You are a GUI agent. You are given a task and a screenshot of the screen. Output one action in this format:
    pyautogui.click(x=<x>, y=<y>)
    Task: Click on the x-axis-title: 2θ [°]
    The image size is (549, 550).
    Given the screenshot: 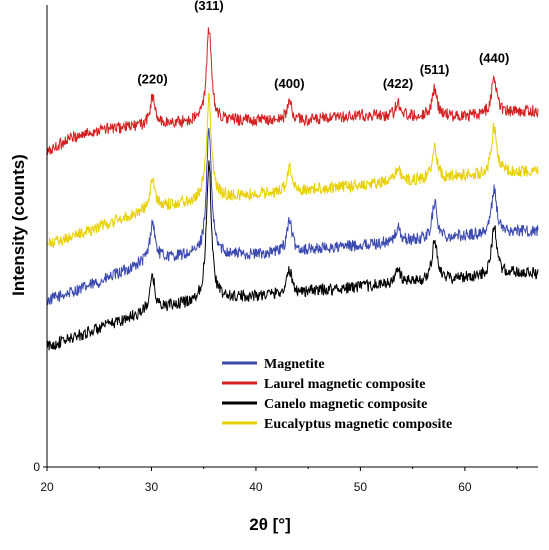 What is the action you would take?
    pyautogui.click(x=270, y=524)
    